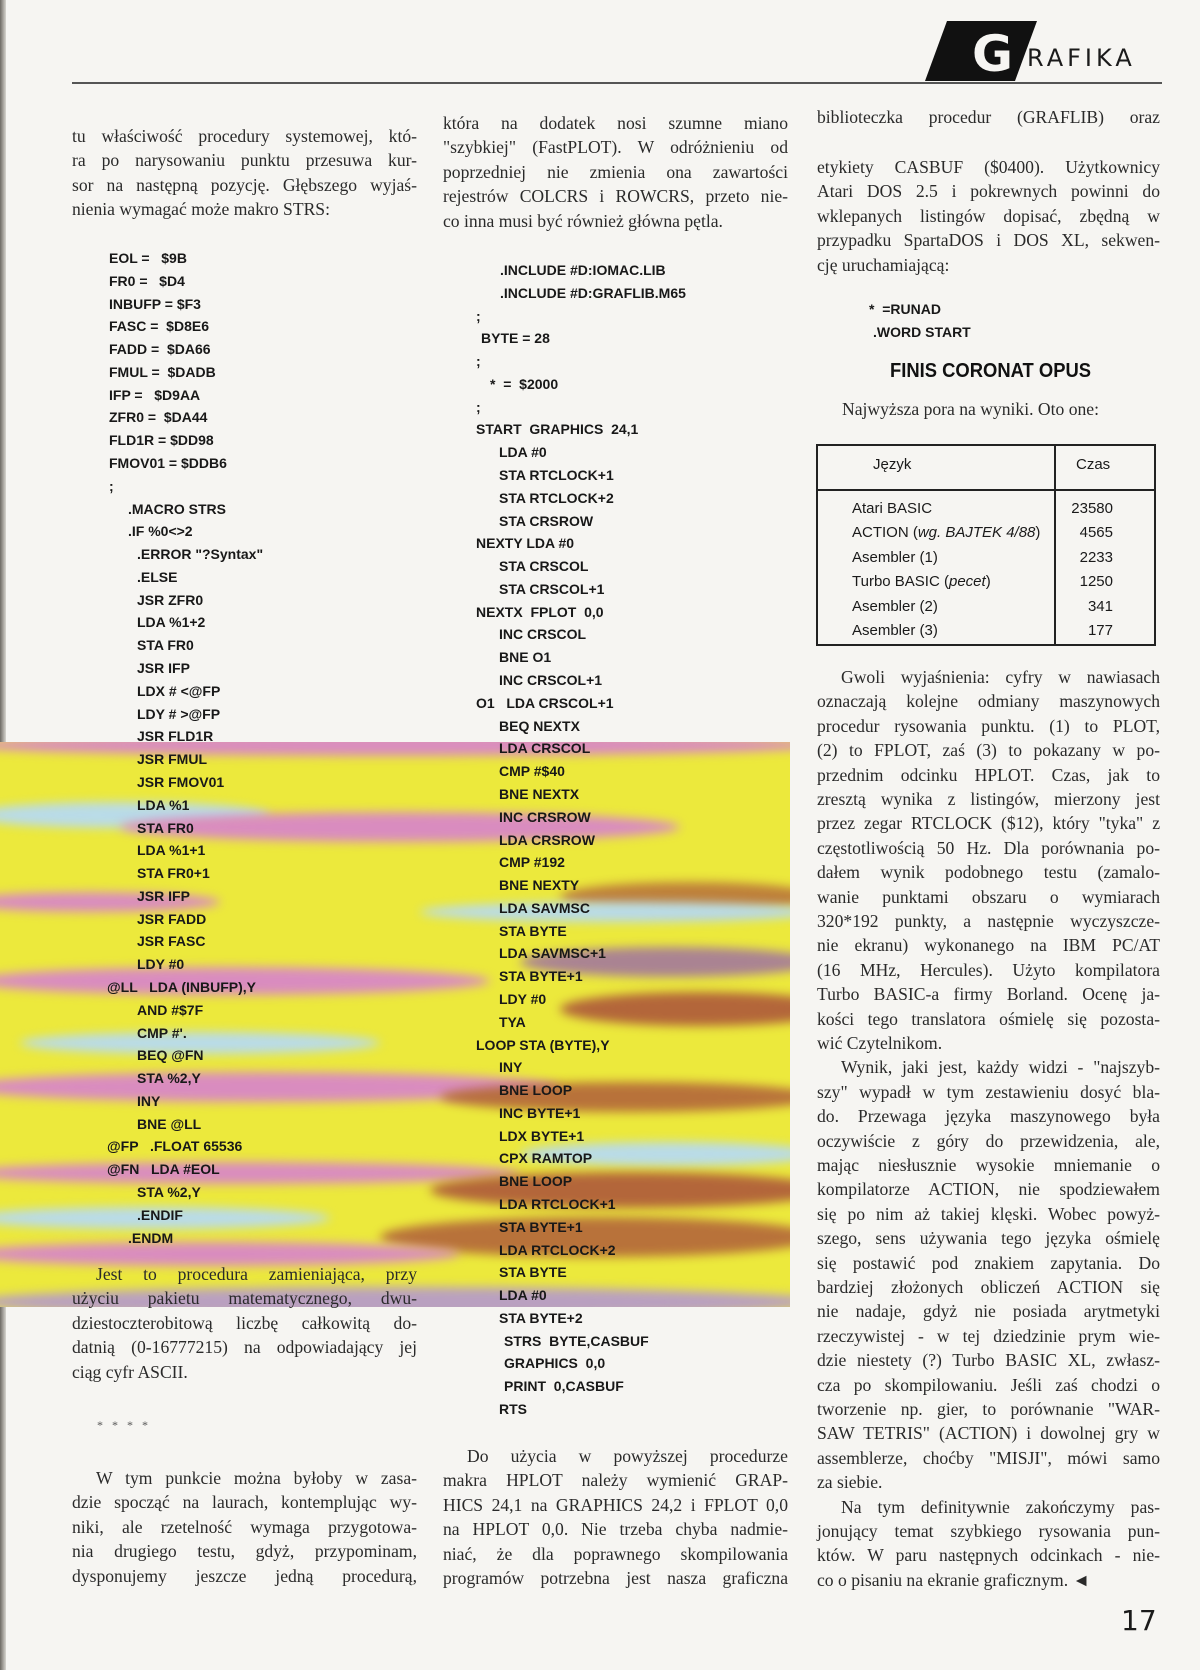 The width and height of the screenshot is (1200, 1670). Describe the element at coordinates (583, 220) in the screenshot. I see `text-line: co inna musi być również główna pętla.` at that location.